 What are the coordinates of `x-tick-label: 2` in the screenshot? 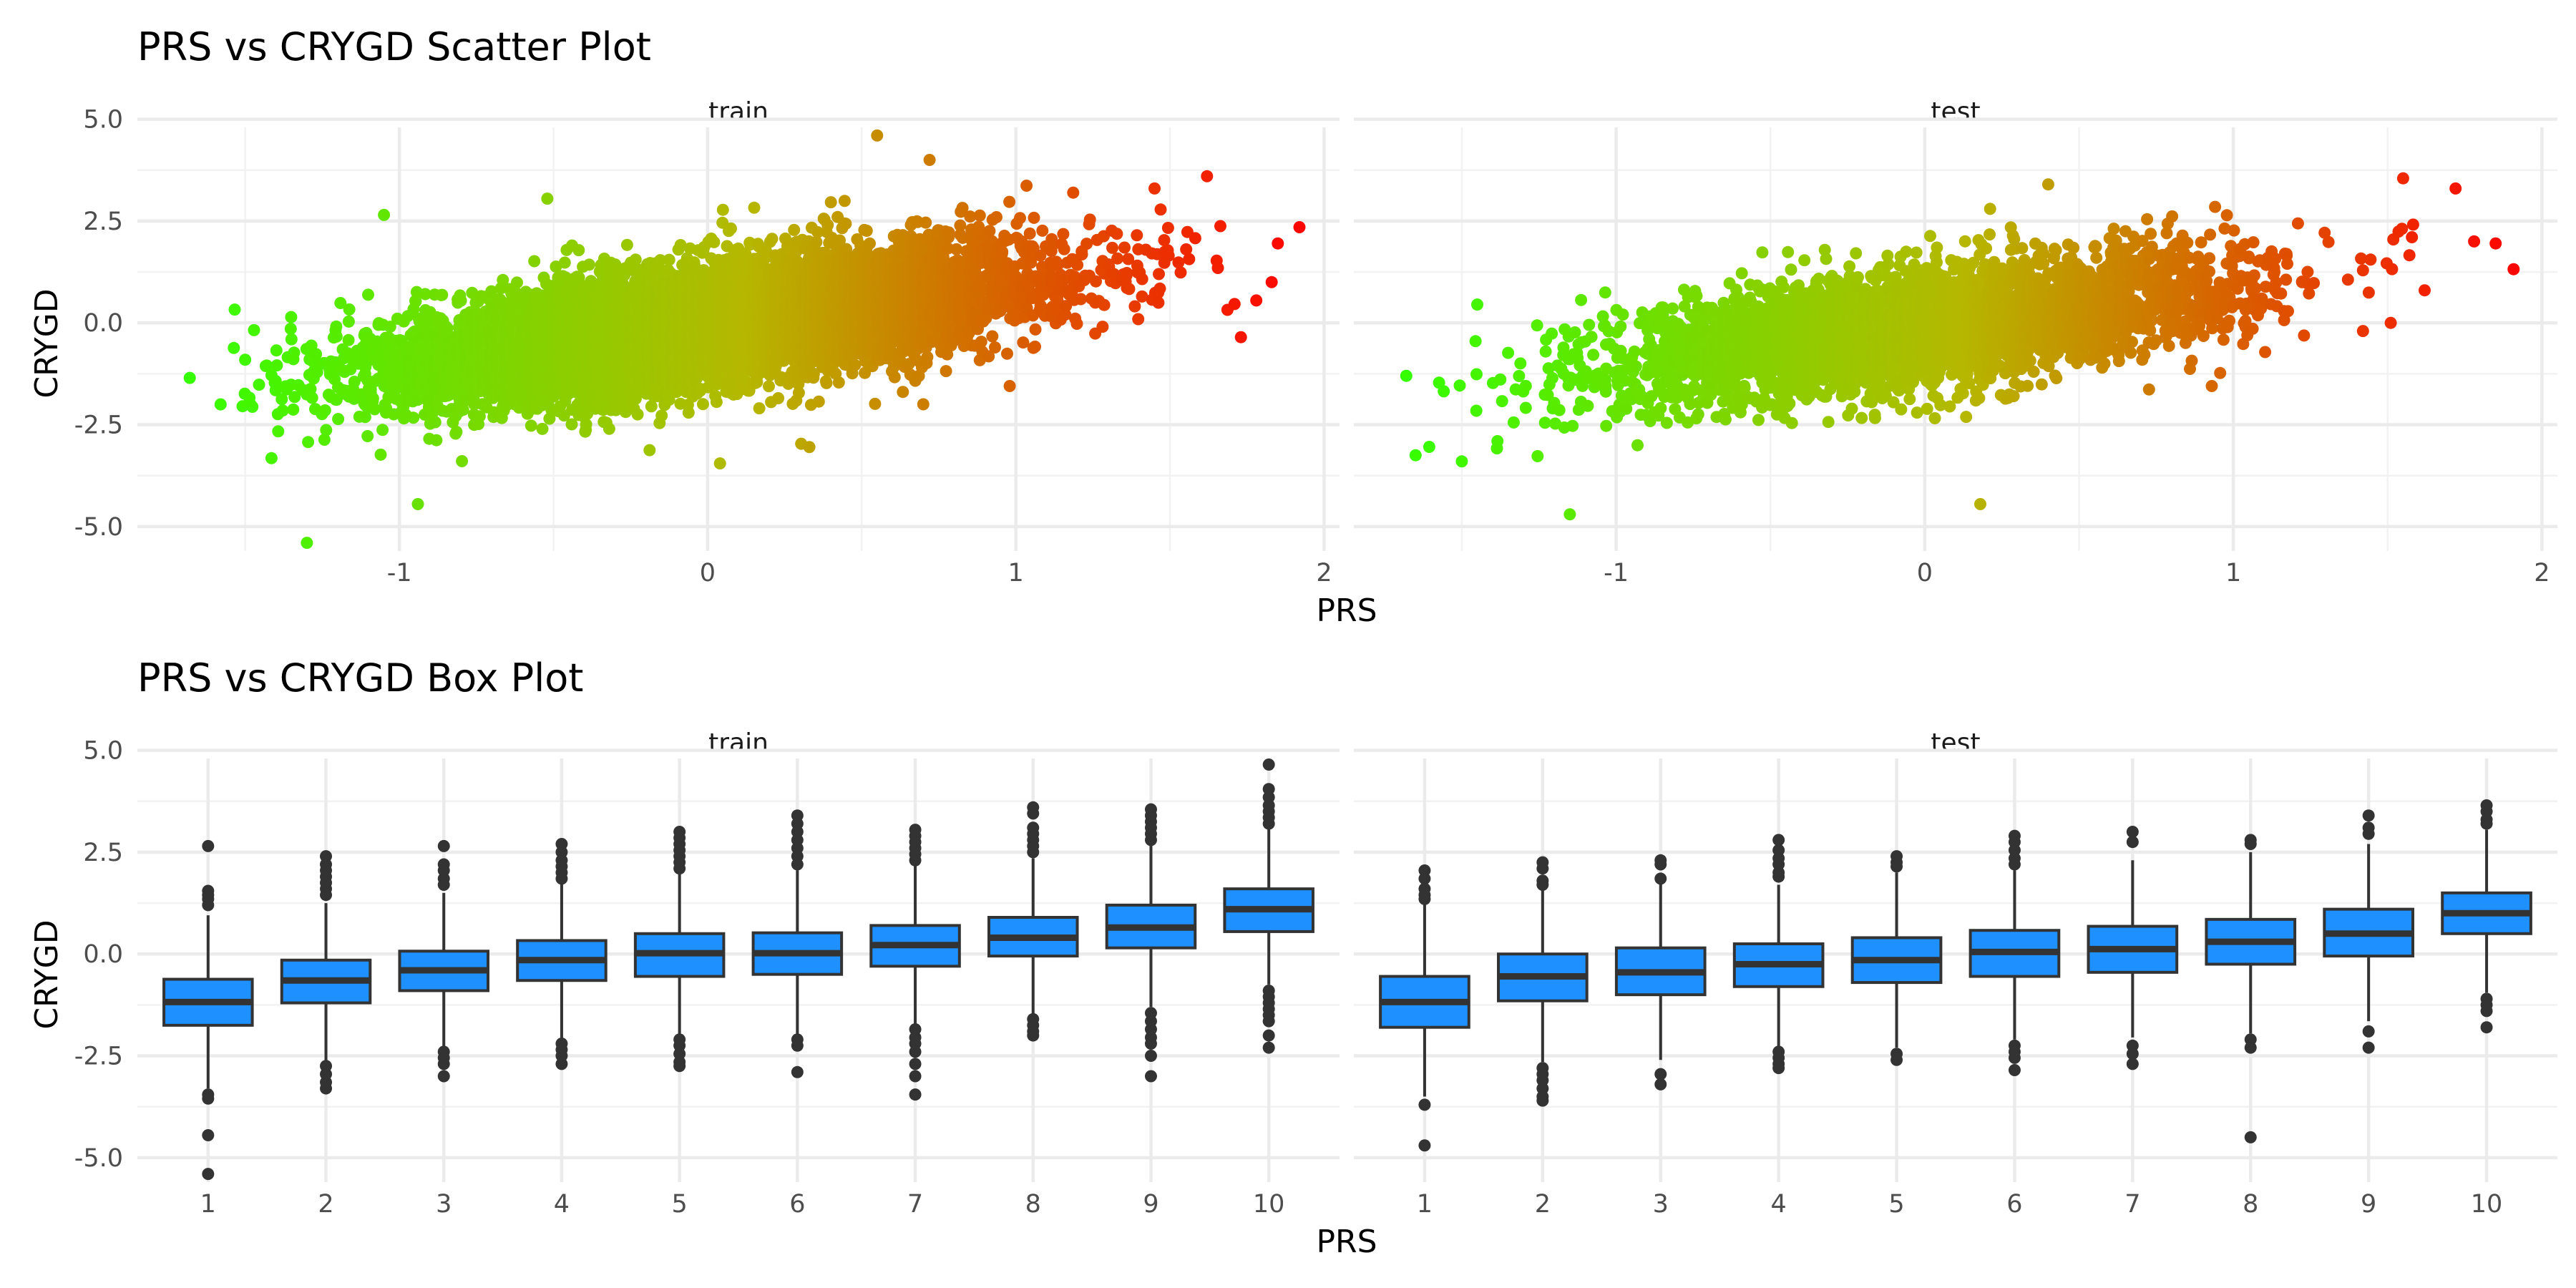 It's located at (1324, 573).